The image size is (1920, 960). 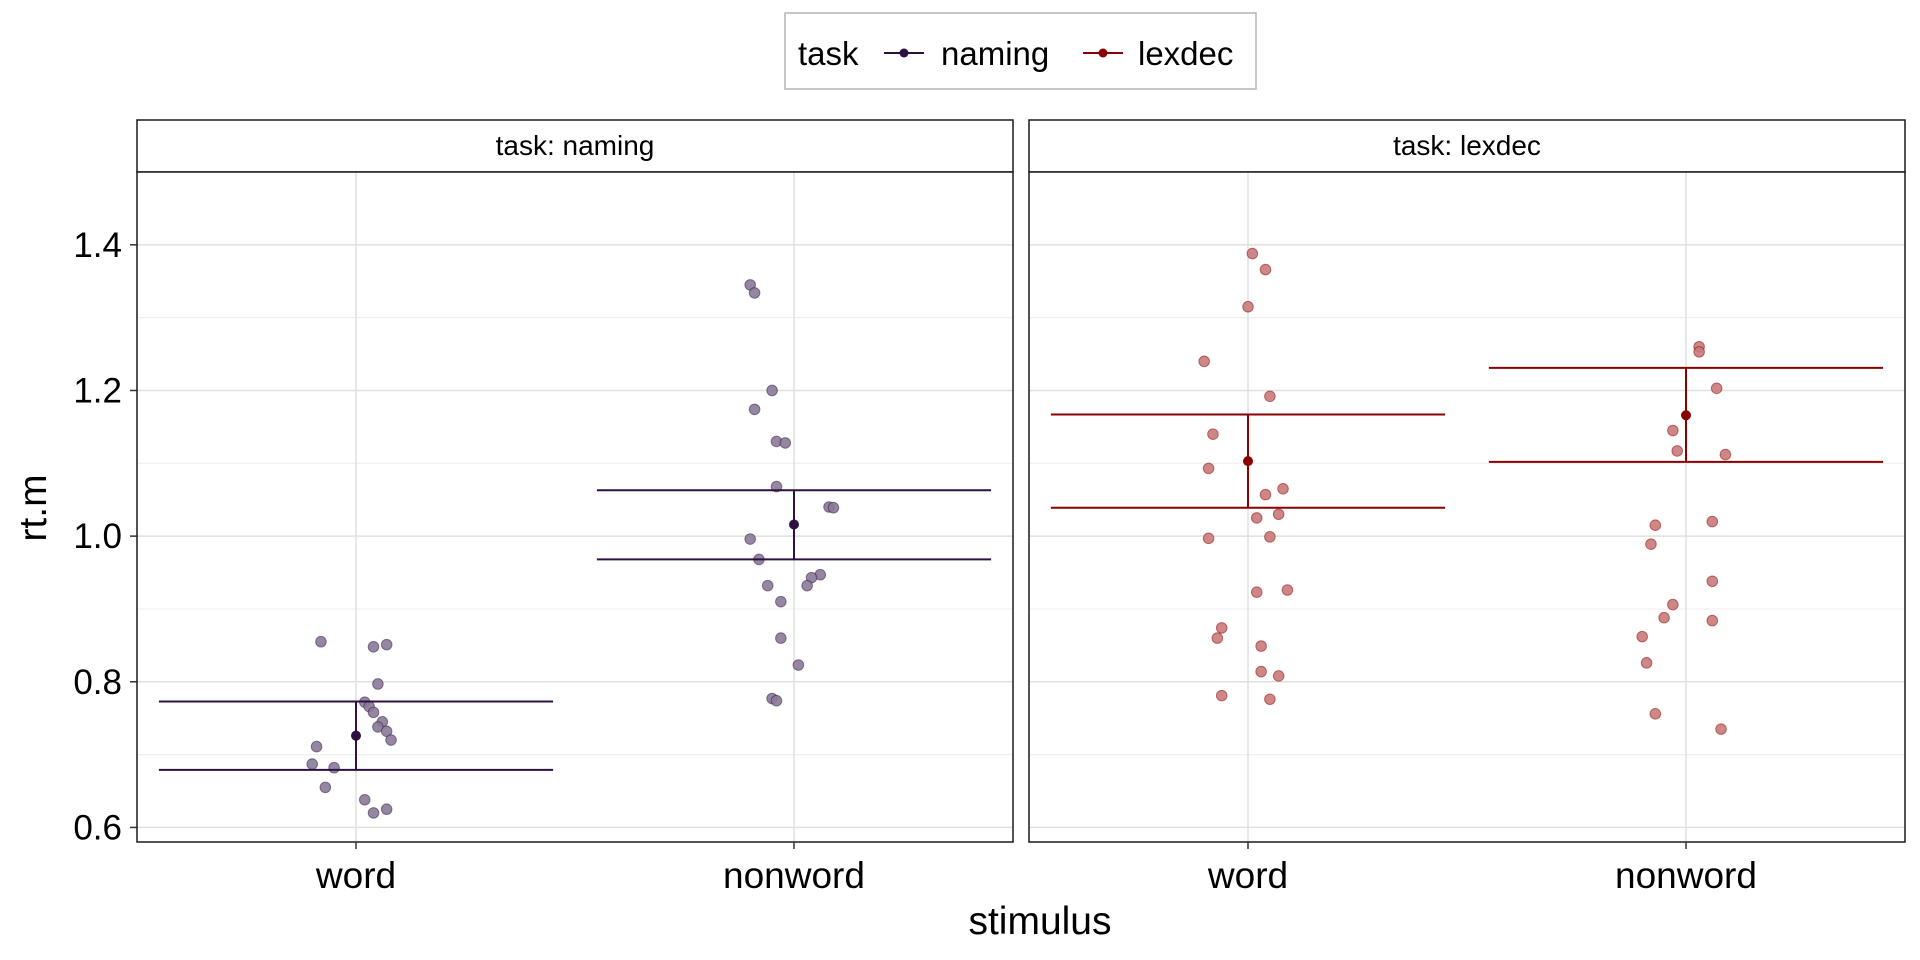 What do you see at coordinates (1103, 53) in the screenshot?
I see `legend-key-lexdec-point` at bounding box center [1103, 53].